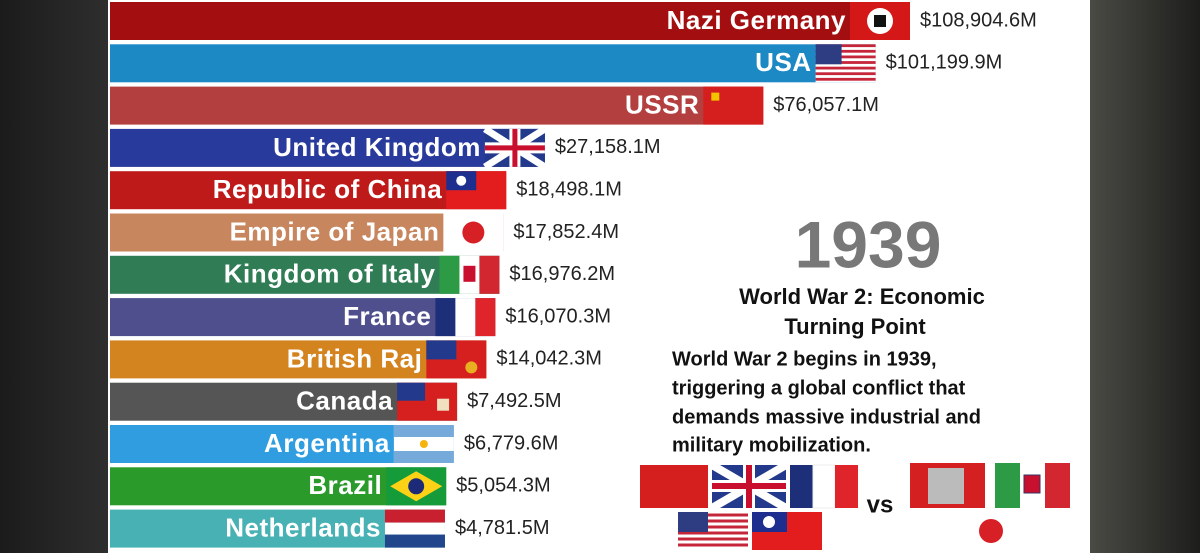 The height and width of the screenshot is (553, 1200). I want to click on body-text: military mobilization., so click(771, 445).